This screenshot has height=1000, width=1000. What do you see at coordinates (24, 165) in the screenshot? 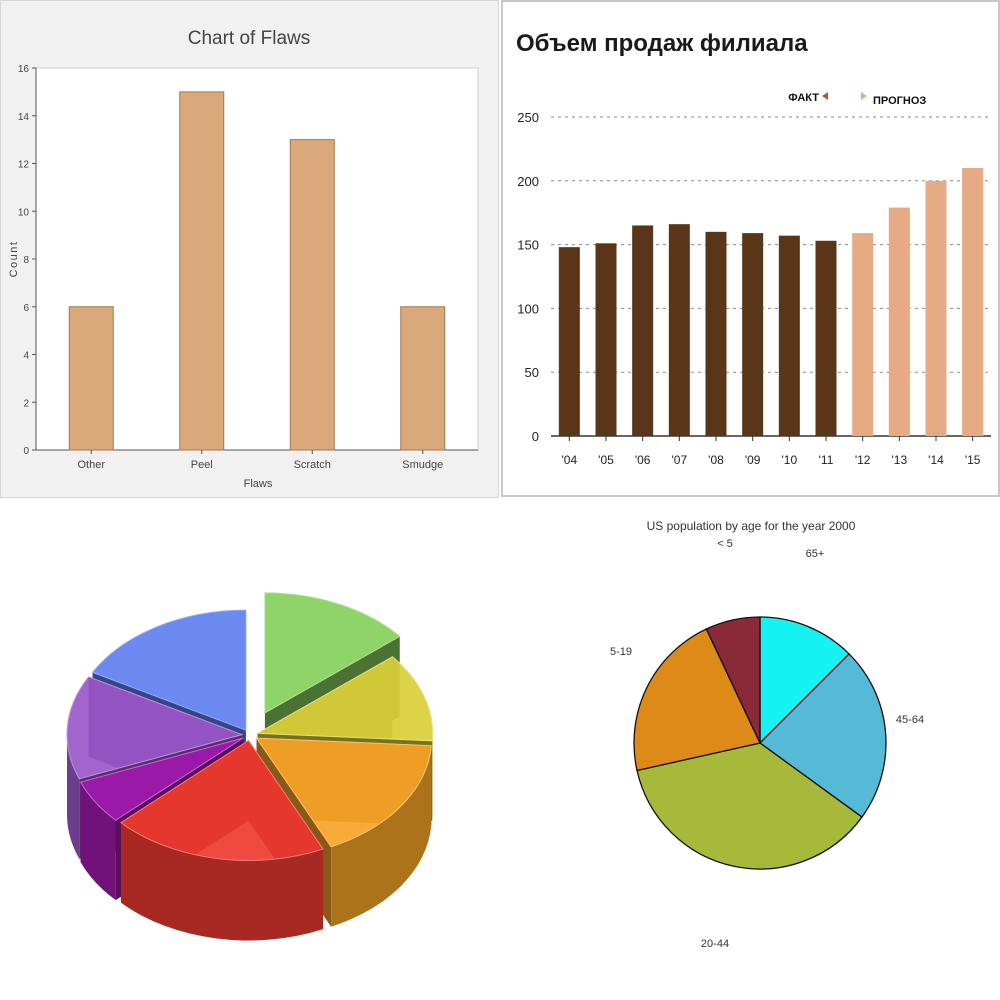
I see `y-tick-label: 12` at bounding box center [24, 165].